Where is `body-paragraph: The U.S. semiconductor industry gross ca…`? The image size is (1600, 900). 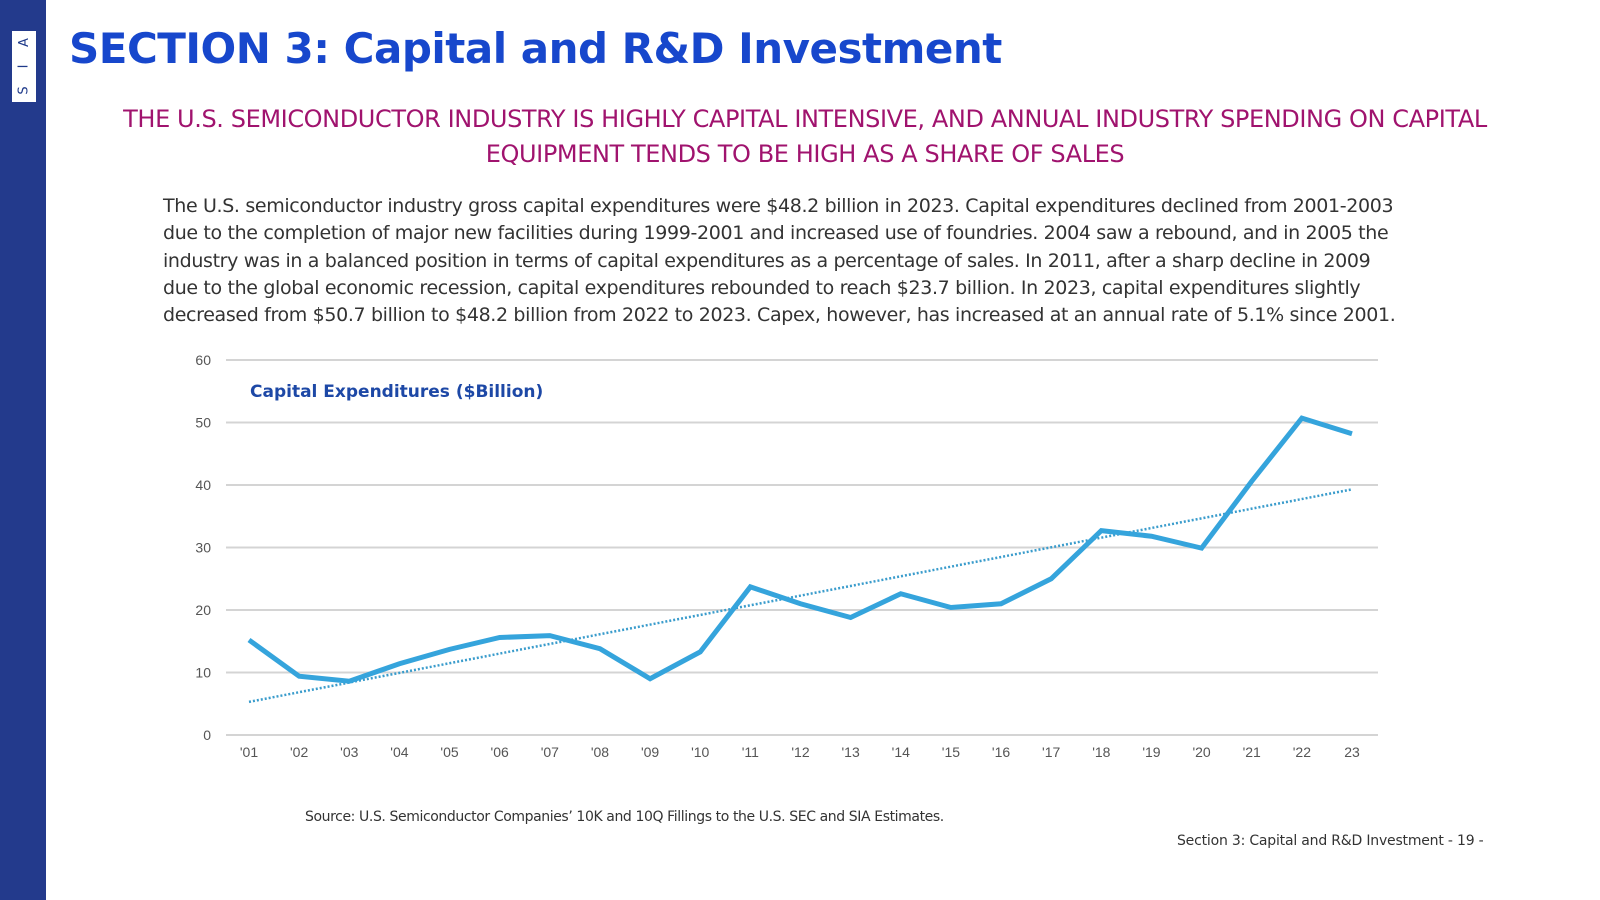 body-paragraph: The U.S. semiconductor industry gross ca… is located at coordinates (779, 261).